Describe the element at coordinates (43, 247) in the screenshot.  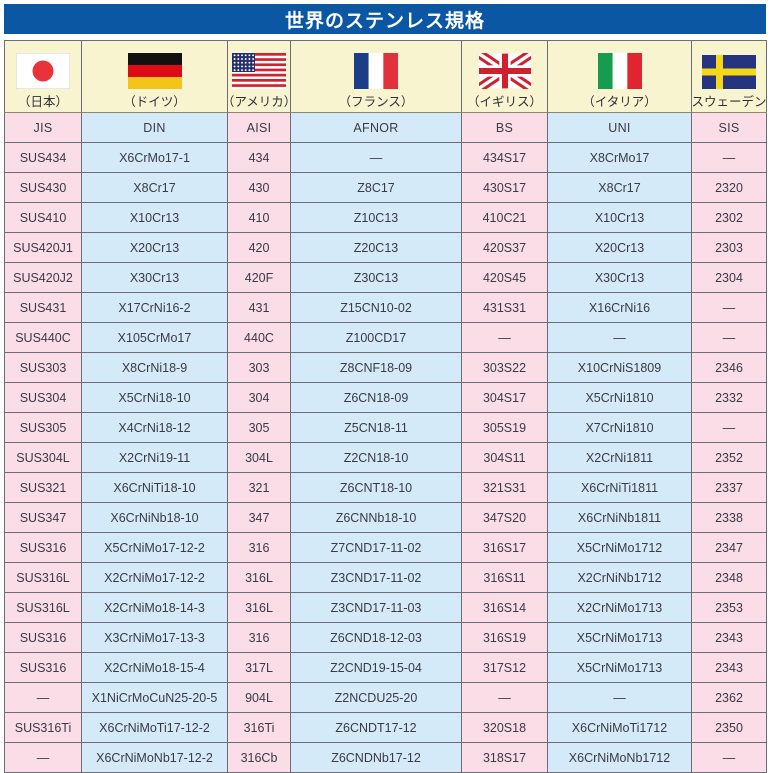
I see `cell-r3-c0: SUS420J1` at that location.